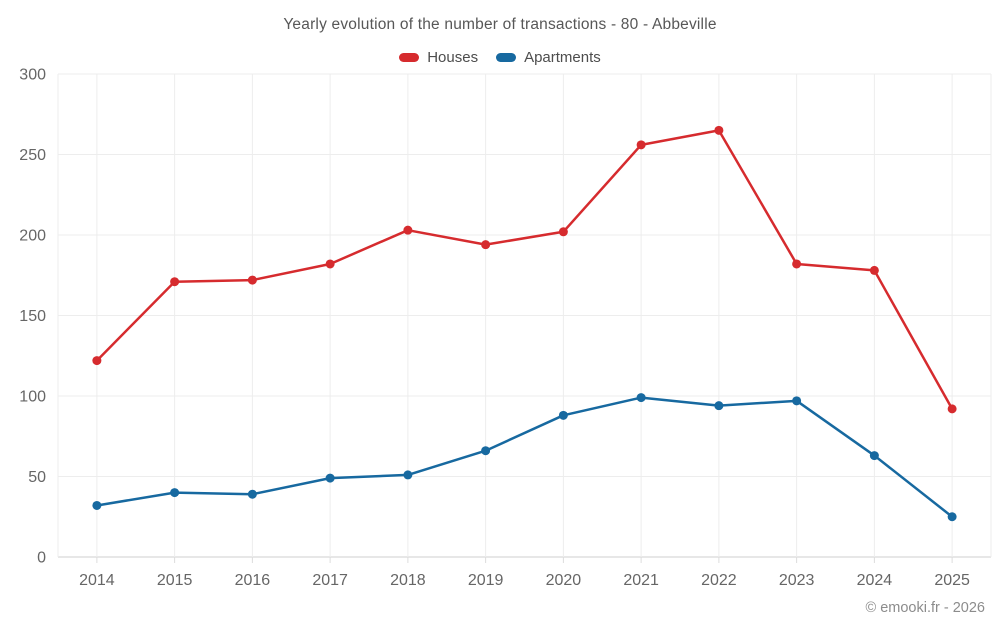 The image size is (1000, 625). What do you see at coordinates (32, 236) in the screenshot?
I see `y-axis-tick-label: 200` at bounding box center [32, 236].